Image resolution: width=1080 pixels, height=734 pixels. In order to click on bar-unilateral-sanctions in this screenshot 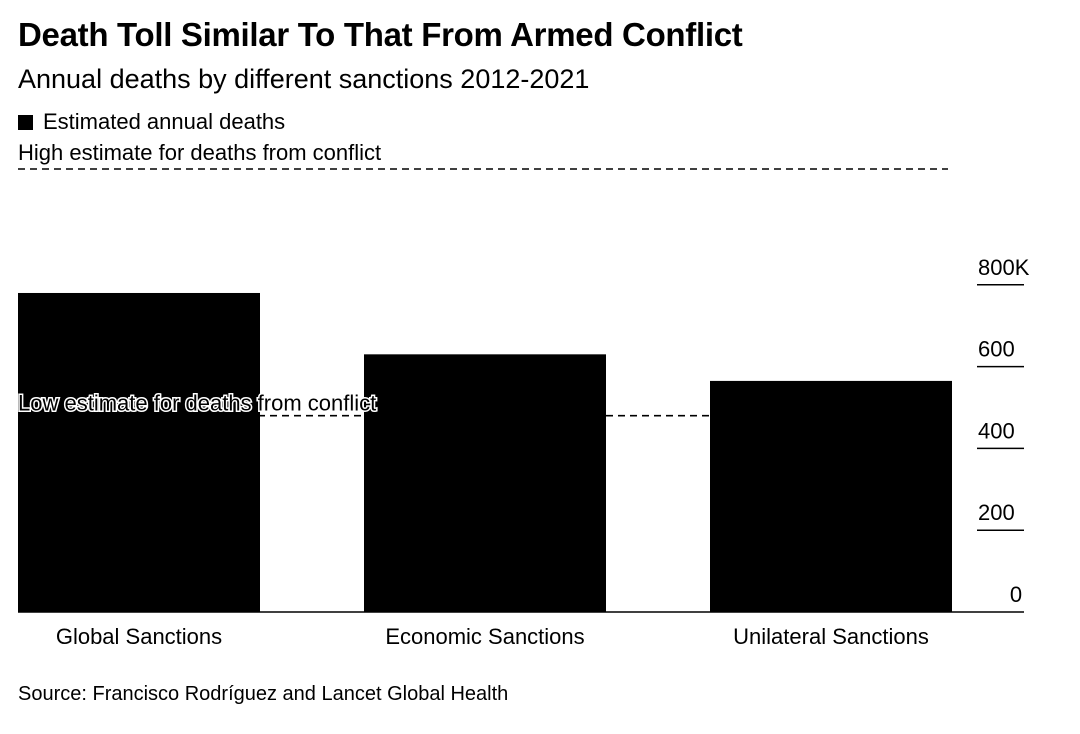, I will do `click(831, 496)`.